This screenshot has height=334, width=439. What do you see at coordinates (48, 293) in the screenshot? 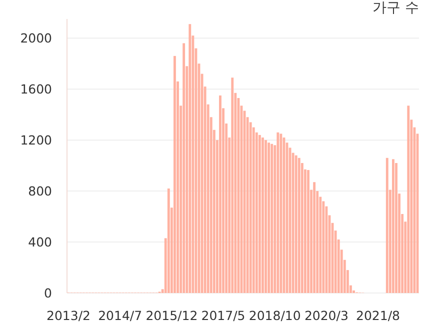
I see `y-tick-label: 0` at bounding box center [48, 293].